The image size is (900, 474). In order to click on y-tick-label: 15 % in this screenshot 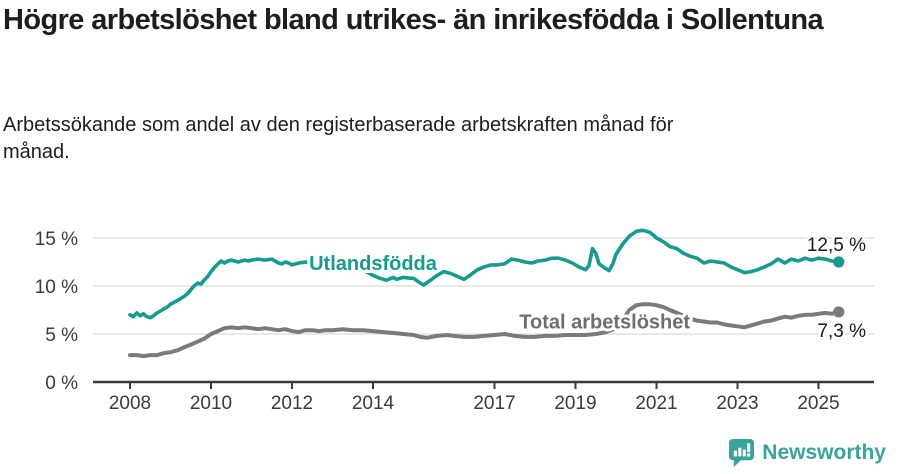, I will do `click(56, 239)`.